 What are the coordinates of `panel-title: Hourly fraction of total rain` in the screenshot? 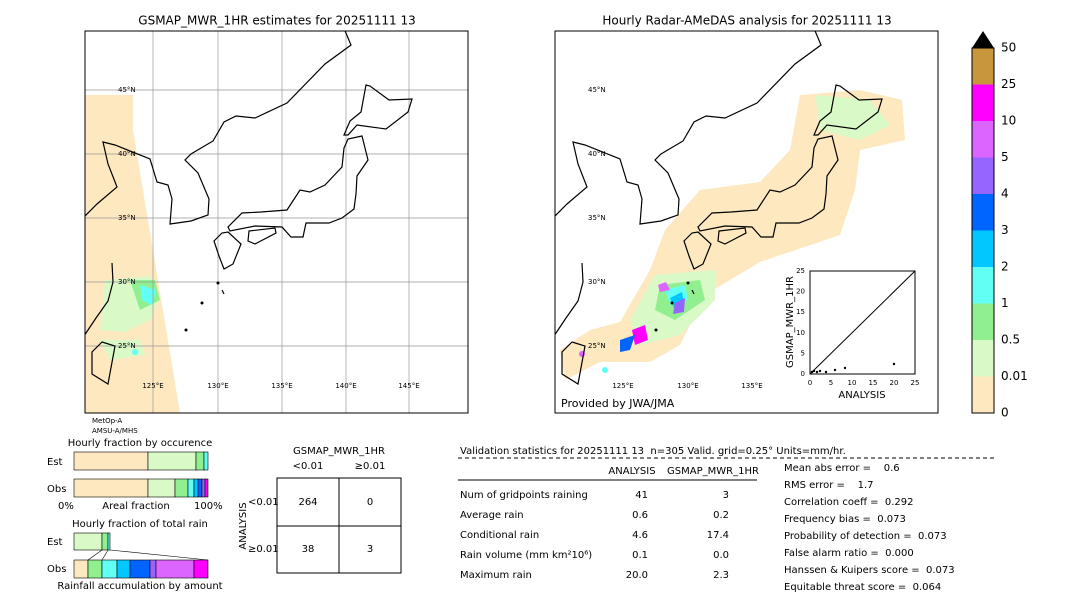 It's located at (140, 524).